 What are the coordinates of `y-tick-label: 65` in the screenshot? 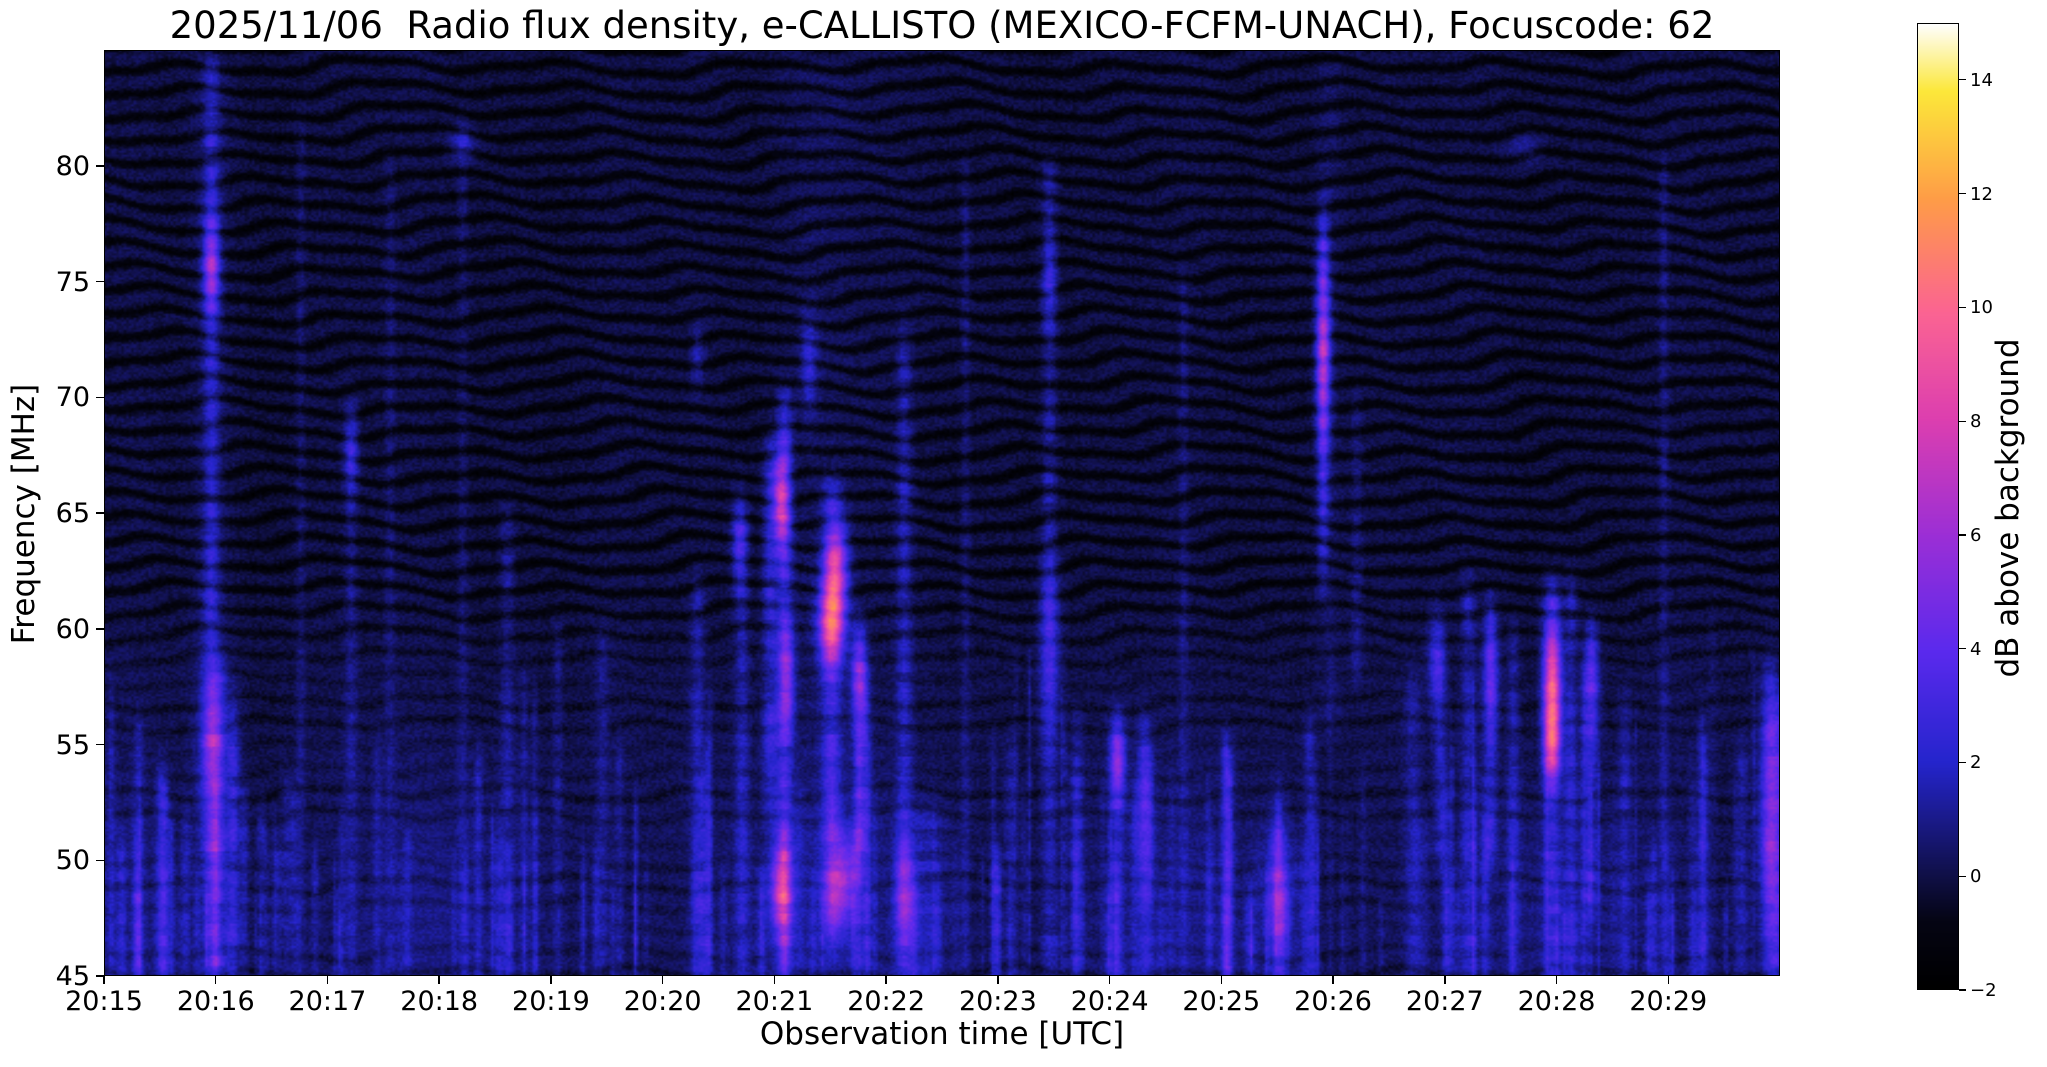 It's located at (72, 513).